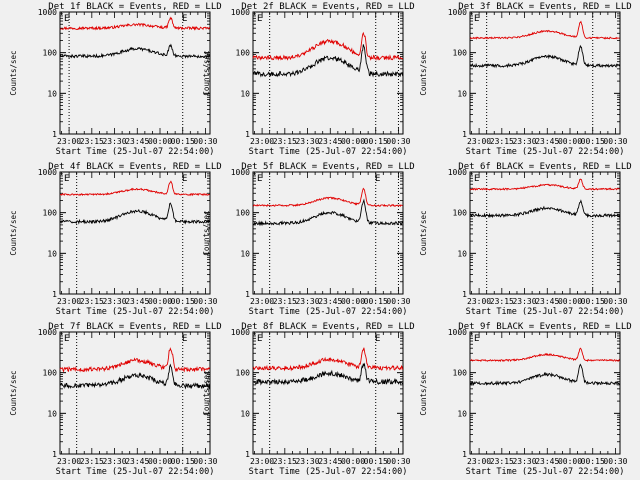 The width and height of the screenshot is (640, 480). Describe the element at coordinates (544, 327) in the screenshot. I see `panel-title: Det 9f BLACK = Events, RED = LLD` at that location.